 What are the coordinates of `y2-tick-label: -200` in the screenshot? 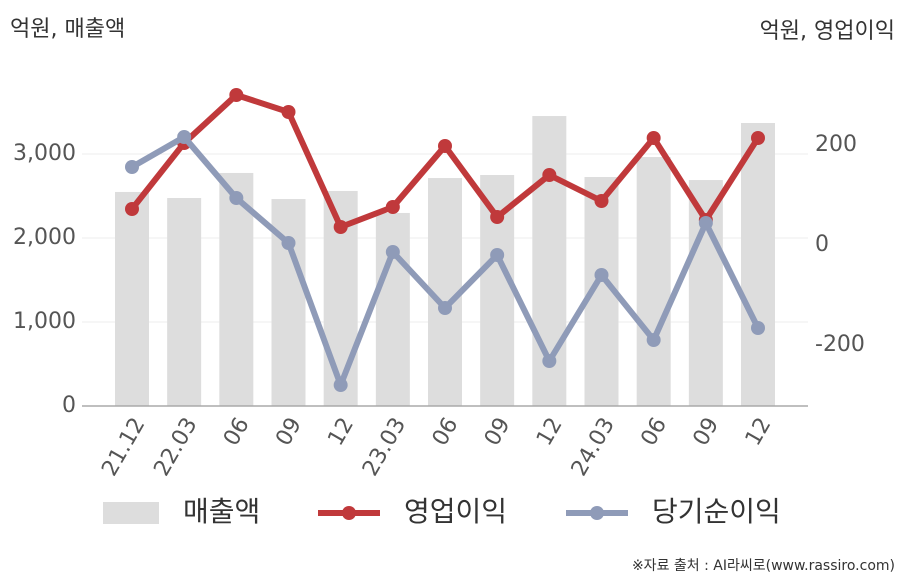 It's located at (840, 344).